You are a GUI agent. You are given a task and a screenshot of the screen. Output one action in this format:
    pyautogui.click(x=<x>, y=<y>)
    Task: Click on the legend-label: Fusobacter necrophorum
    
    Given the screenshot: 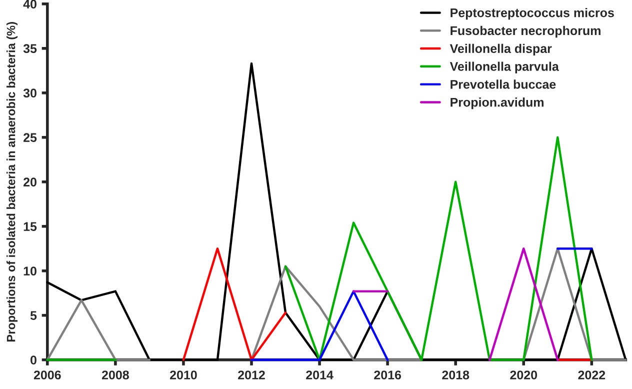 What is the action you would take?
    pyautogui.click(x=525, y=32)
    